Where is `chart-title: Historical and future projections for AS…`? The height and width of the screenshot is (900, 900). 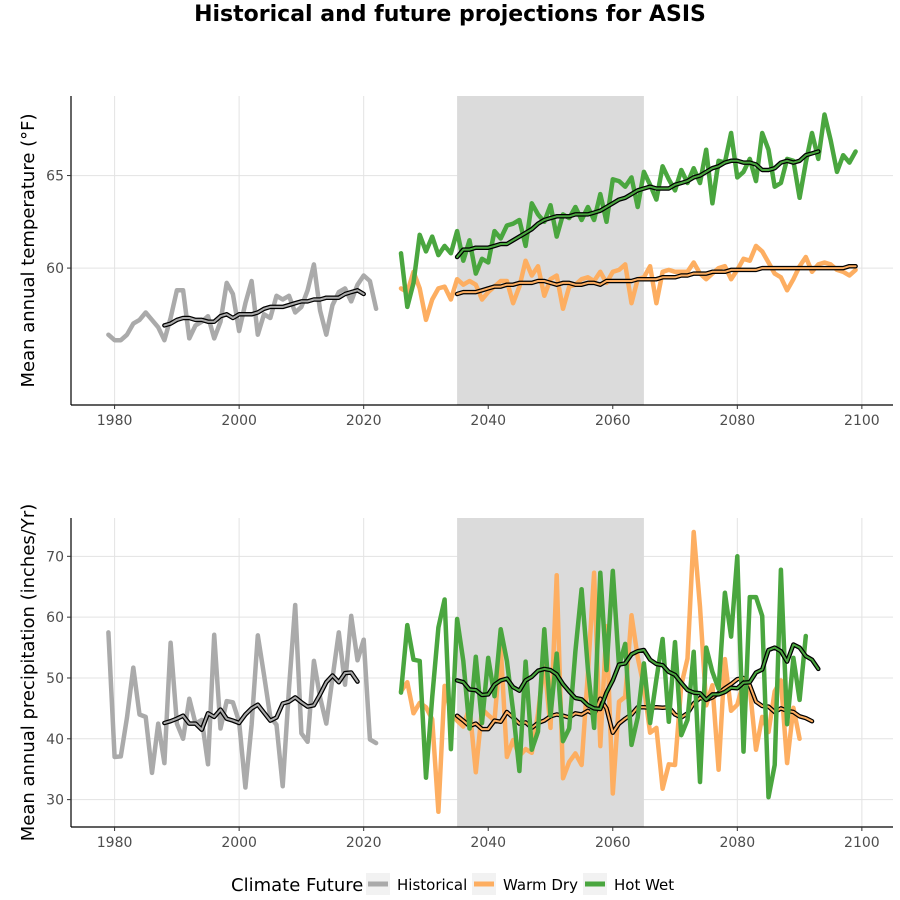
chart-title: Historical and future projections for AS… is located at coordinates (450, 14).